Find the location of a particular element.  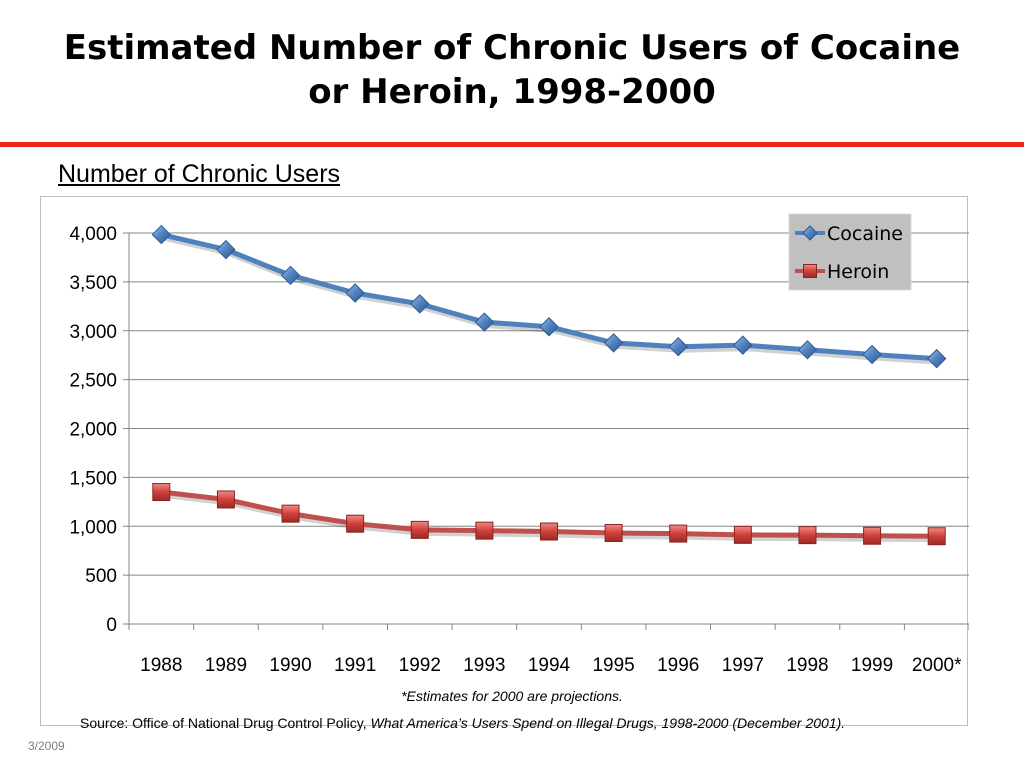

y-tick-label: 2,500 is located at coordinates (93, 381).